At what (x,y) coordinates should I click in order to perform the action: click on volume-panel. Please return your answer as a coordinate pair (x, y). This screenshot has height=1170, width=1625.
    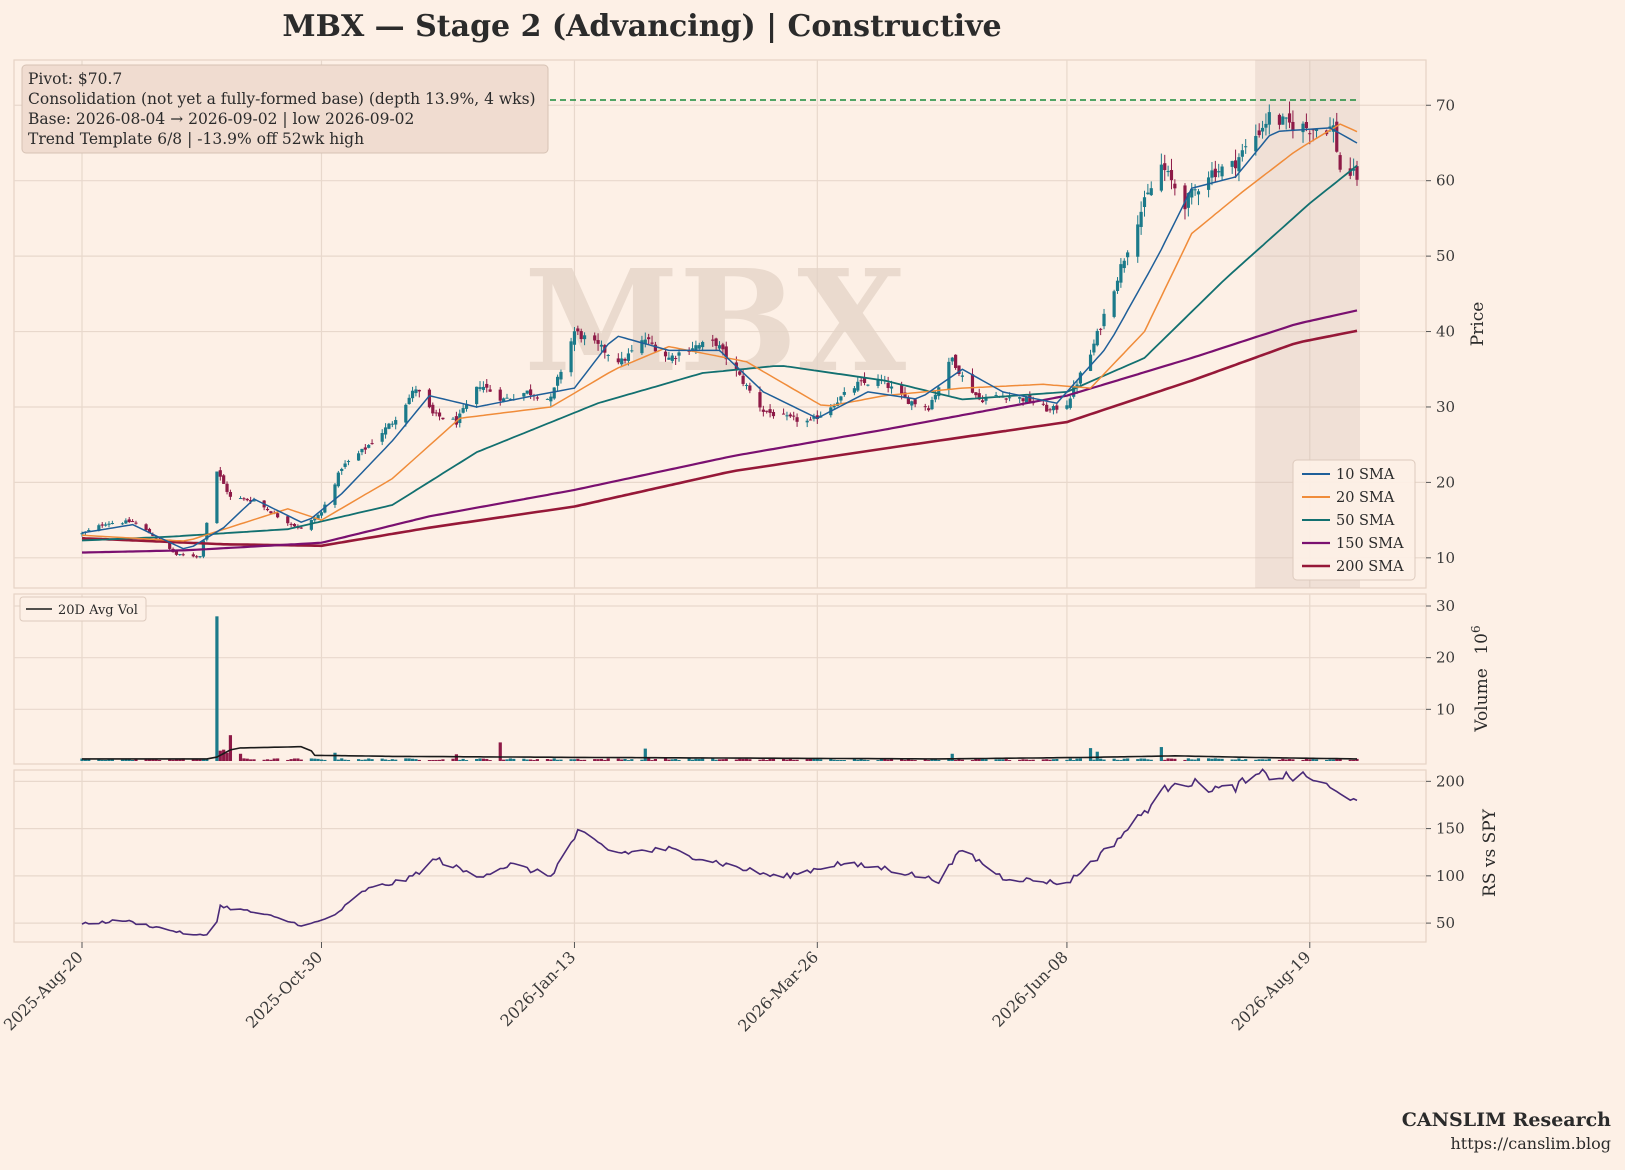
    Looking at the image, I should click on (720, 679).